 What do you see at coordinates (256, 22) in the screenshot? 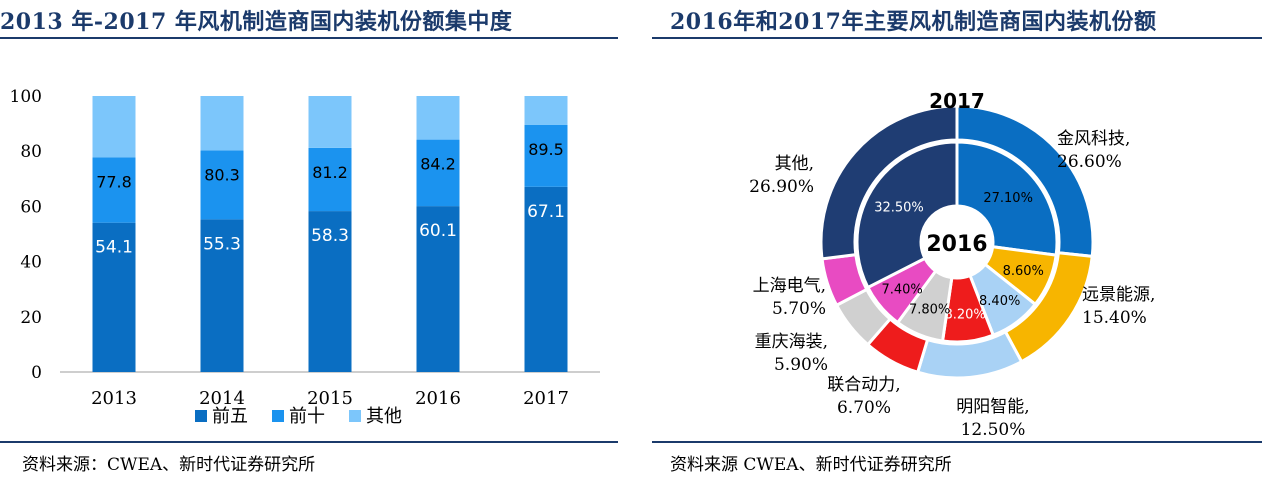
I see `left-chart-title: 2013 年-2017 年风机制造商国内装机份额集中度` at bounding box center [256, 22].